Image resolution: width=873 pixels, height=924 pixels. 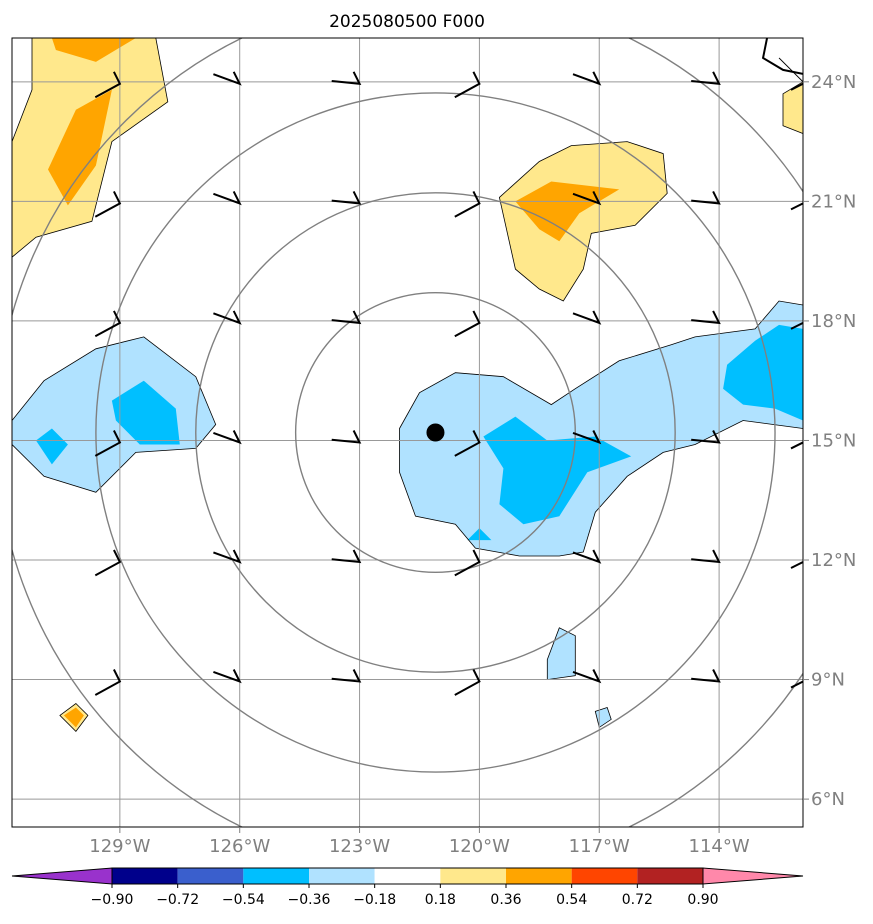 I want to click on y-tick-label: 21°N, so click(x=833, y=201).